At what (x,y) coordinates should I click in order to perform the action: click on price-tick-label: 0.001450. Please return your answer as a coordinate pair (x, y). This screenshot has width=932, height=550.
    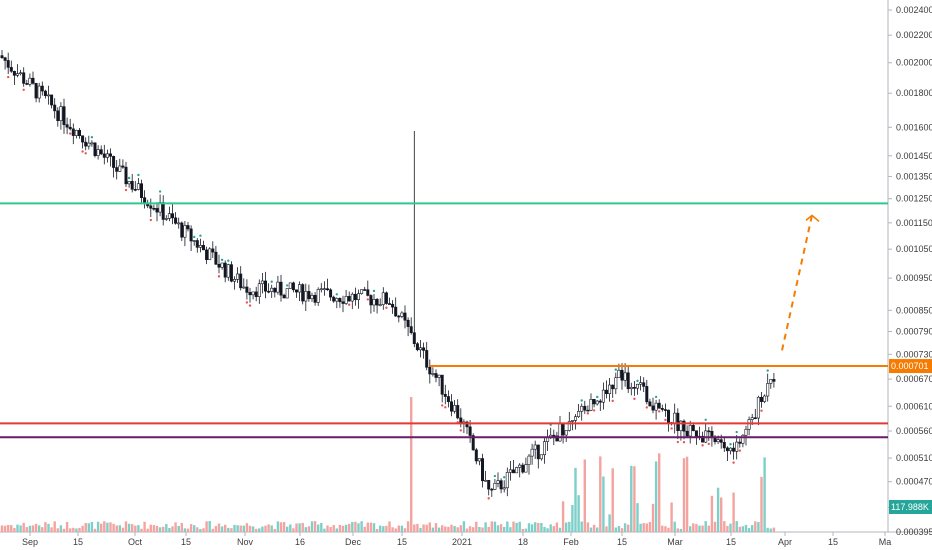
    Looking at the image, I should click on (914, 156).